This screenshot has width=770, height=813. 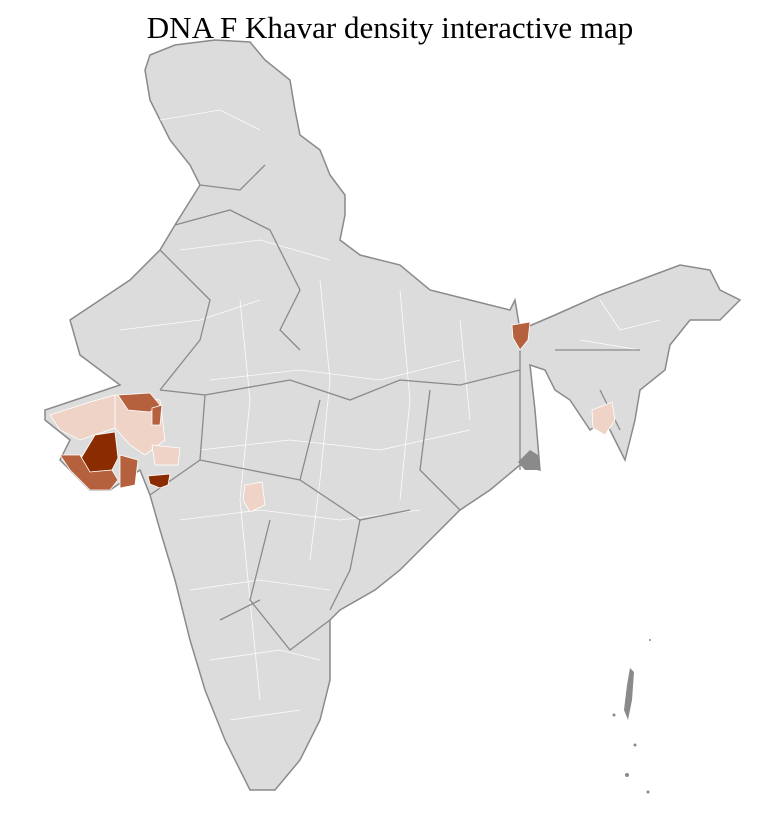 What do you see at coordinates (99, 472) in the screenshot?
I see `region-saurashtra-medium` at bounding box center [99, 472].